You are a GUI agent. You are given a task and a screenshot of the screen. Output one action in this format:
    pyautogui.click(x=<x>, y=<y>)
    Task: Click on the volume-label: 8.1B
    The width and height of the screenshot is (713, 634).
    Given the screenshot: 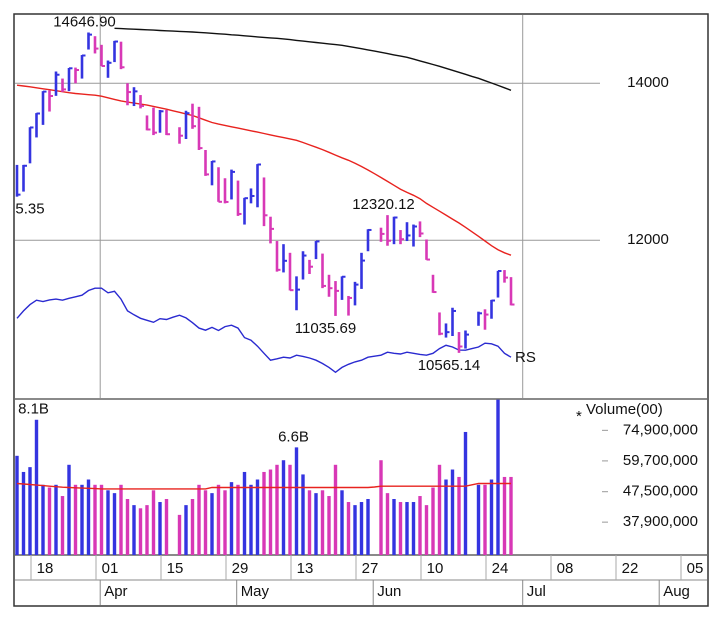 What is the action you would take?
    pyautogui.click(x=33, y=409)
    